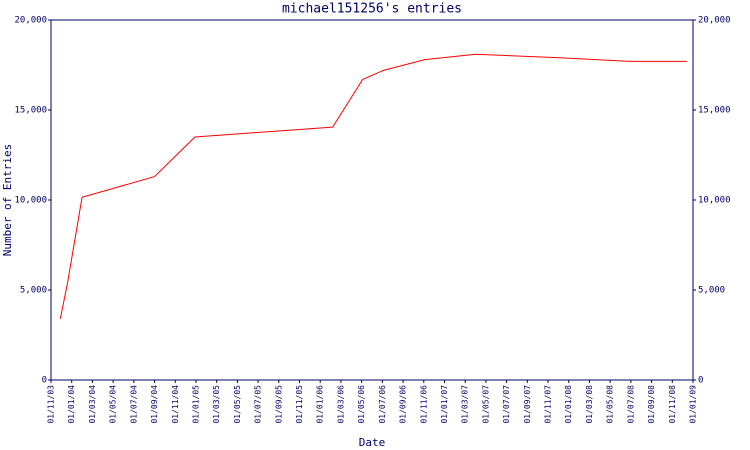  What do you see at coordinates (237, 404) in the screenshot?
I see `x-tick-label: 01/05/05` at bounding box center [237, 404].